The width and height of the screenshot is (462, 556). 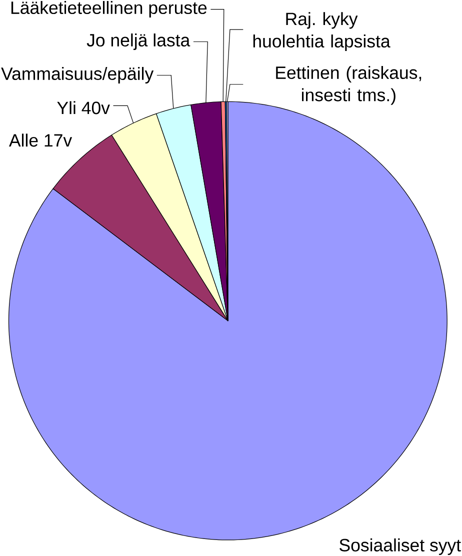 I want to click on legend-label: Eettinen (raiskaus, insesti tms.), so click(x=349, y=85).